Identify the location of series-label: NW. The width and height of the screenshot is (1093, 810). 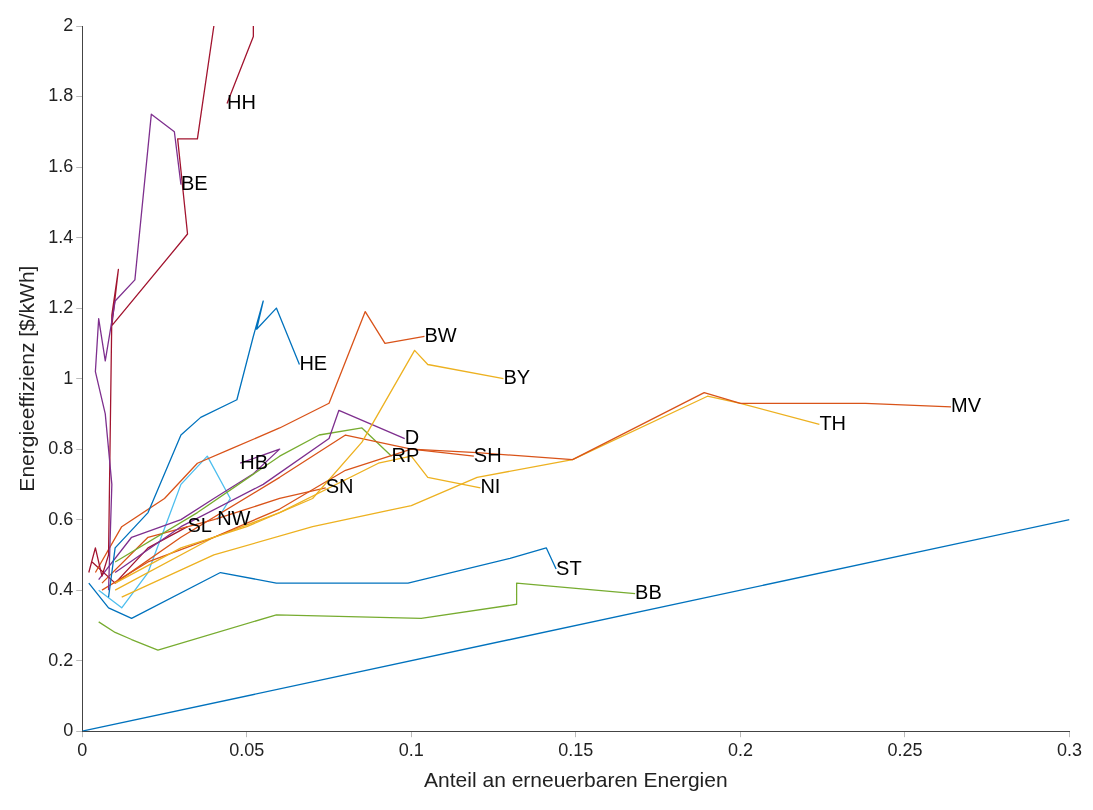
(234, 518).